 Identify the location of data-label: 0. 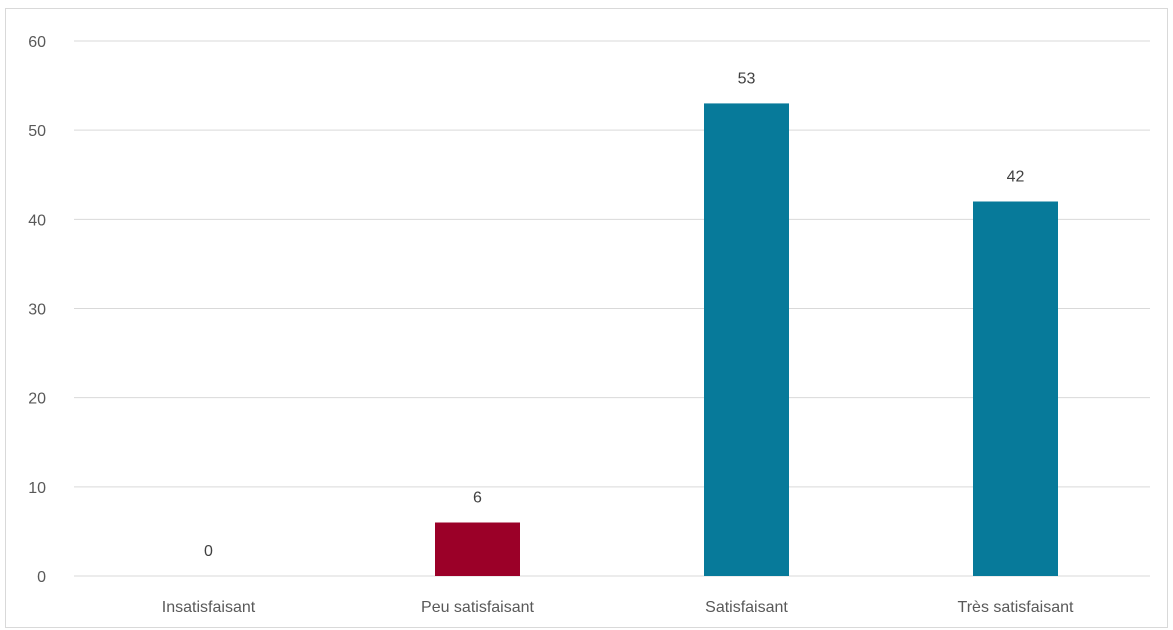
(208, 551).